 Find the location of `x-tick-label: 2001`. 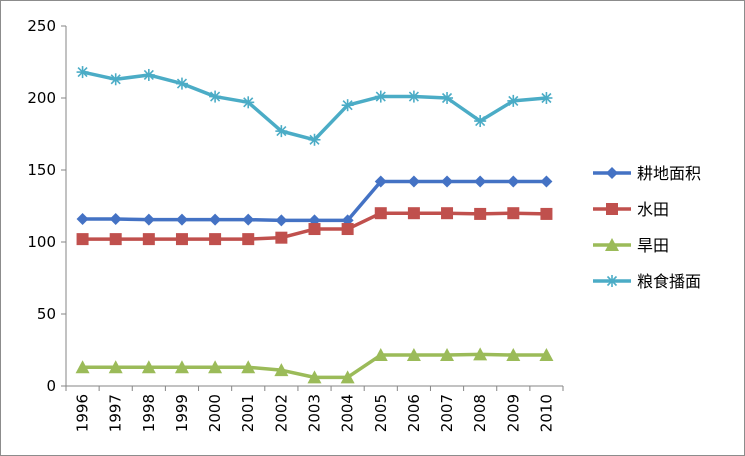

x-tick-label: 2001 is located at coordinates (248, 413).